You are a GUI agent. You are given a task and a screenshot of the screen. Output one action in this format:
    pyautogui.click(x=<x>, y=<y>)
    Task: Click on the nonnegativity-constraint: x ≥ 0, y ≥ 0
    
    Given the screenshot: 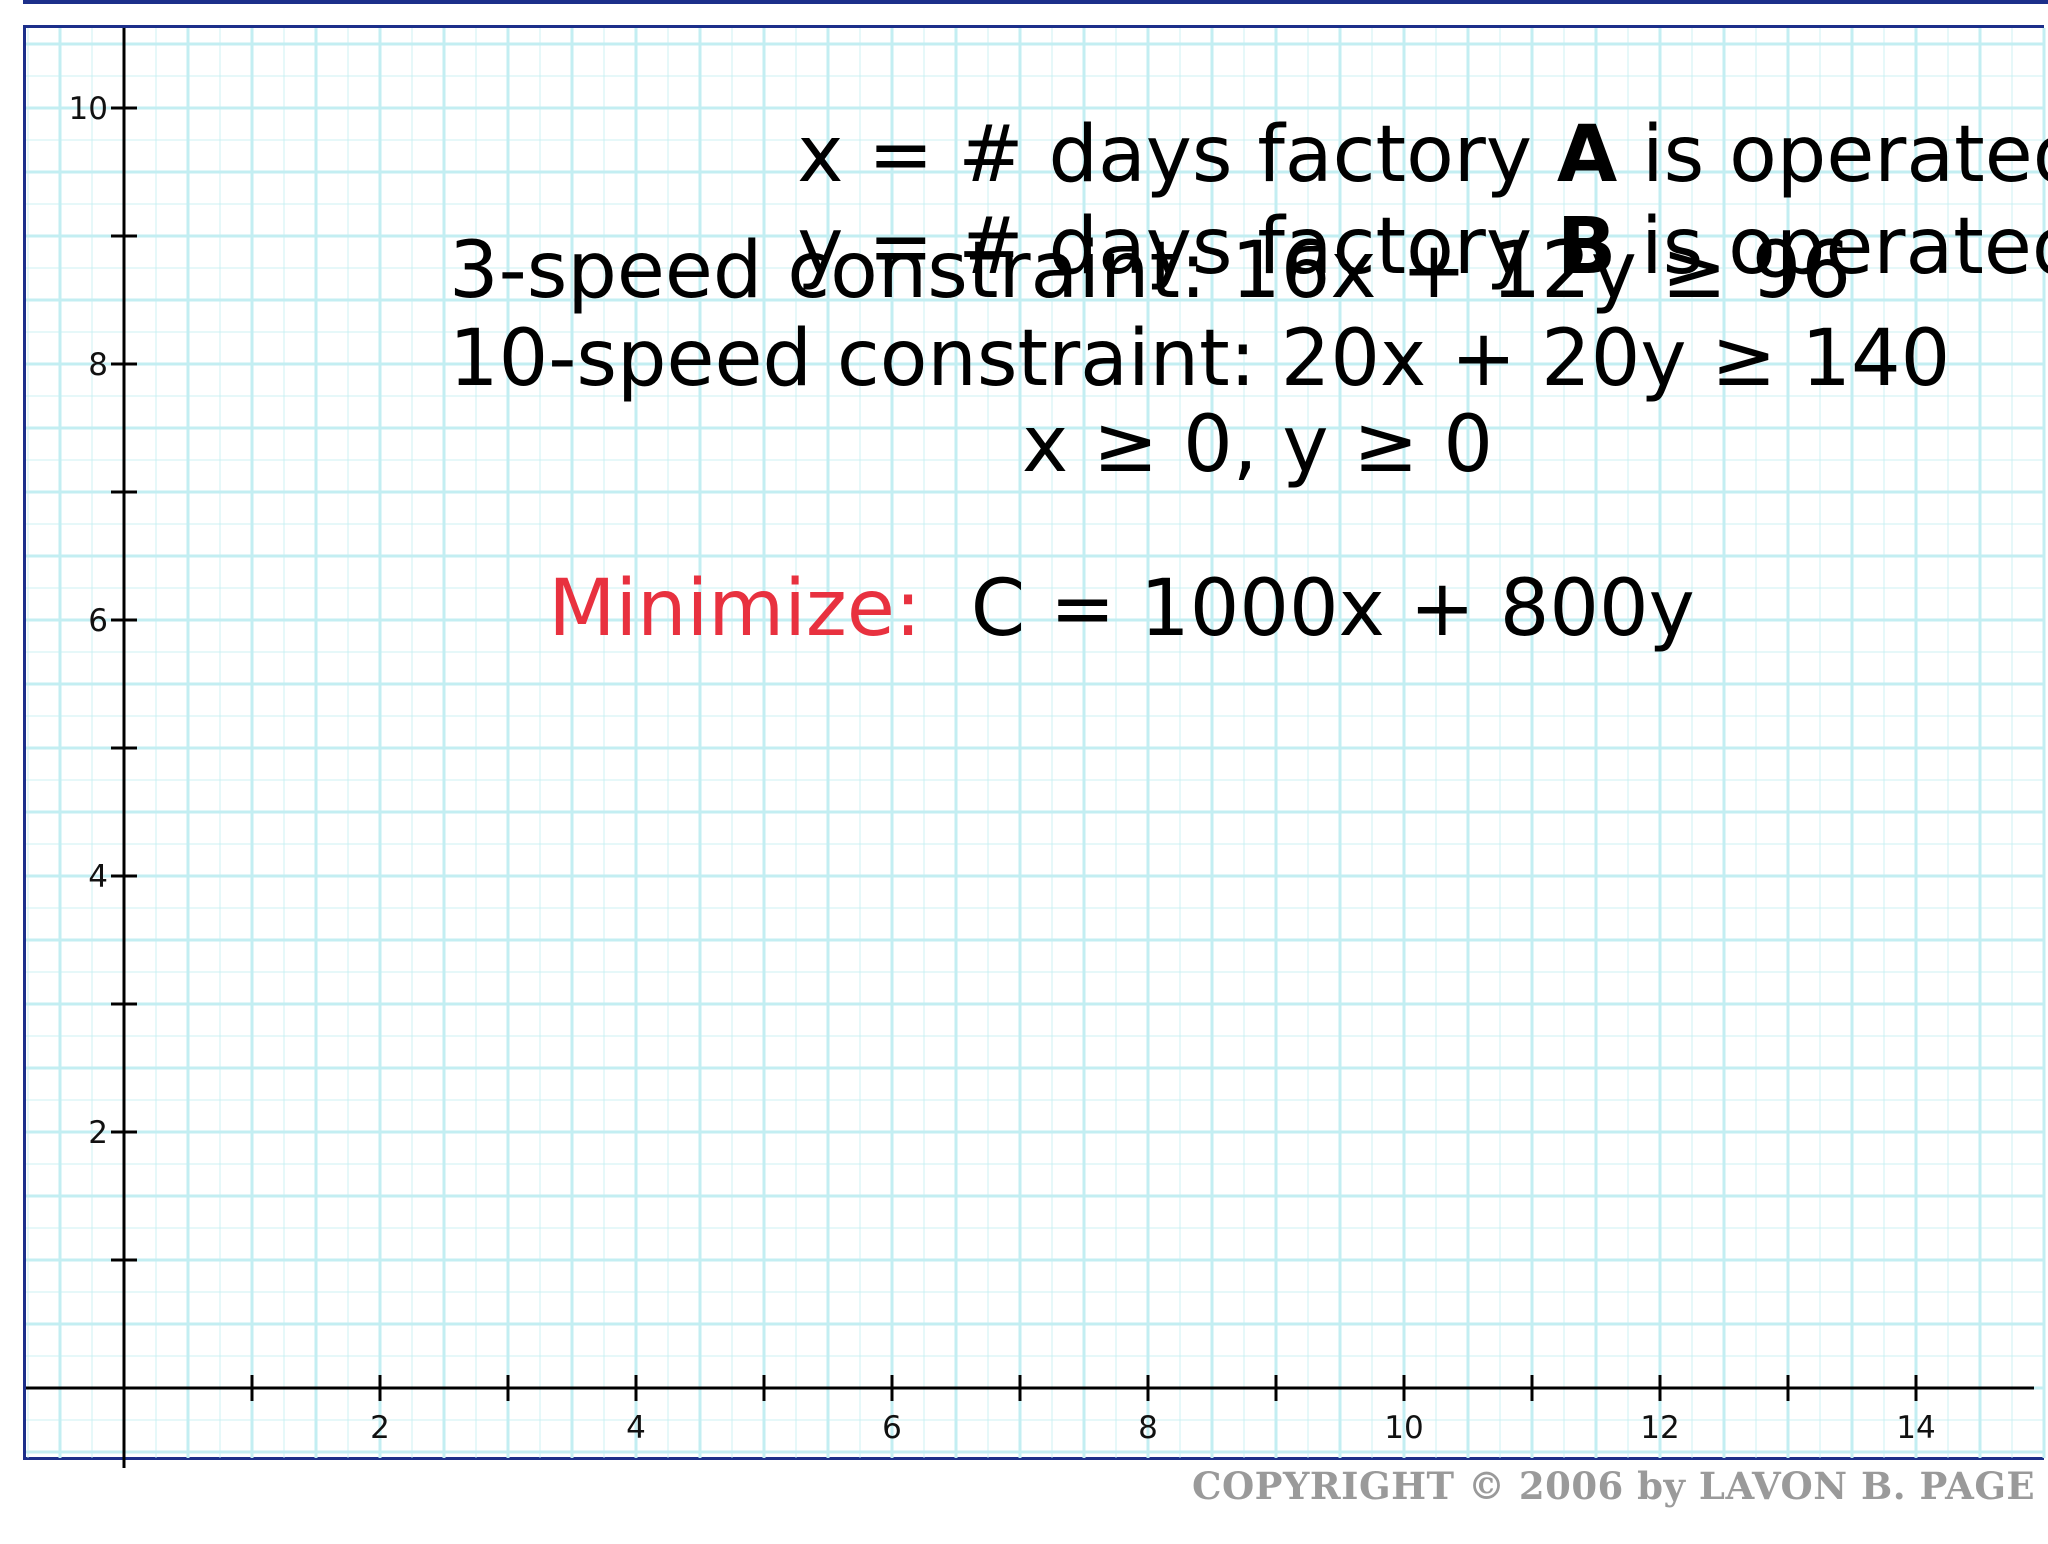 What is the action you would take?
    pyautogui.click(x=1258, y=445)
    